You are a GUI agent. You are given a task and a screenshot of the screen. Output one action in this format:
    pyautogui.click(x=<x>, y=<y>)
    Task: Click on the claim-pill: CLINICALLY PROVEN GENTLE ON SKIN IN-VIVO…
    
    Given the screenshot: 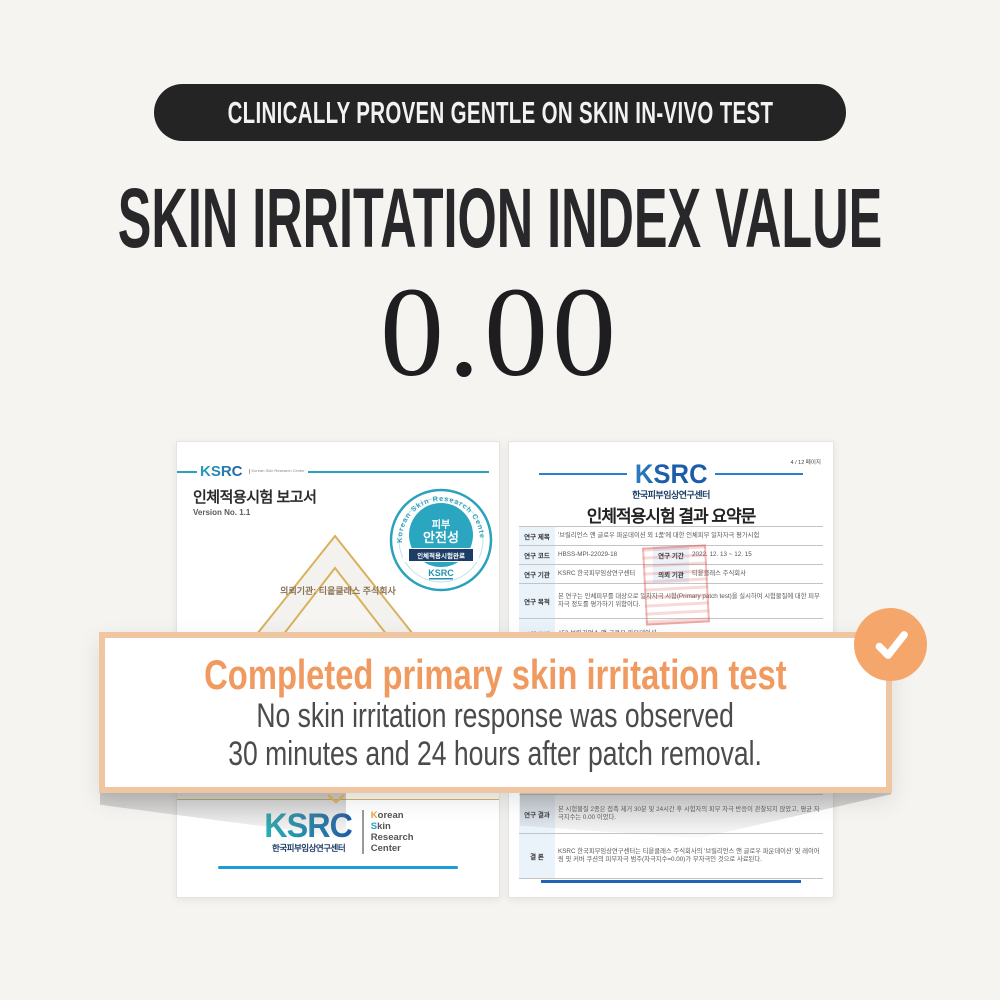 What is the action you would take?
    pyautogui.click(x=500, y=112)
    